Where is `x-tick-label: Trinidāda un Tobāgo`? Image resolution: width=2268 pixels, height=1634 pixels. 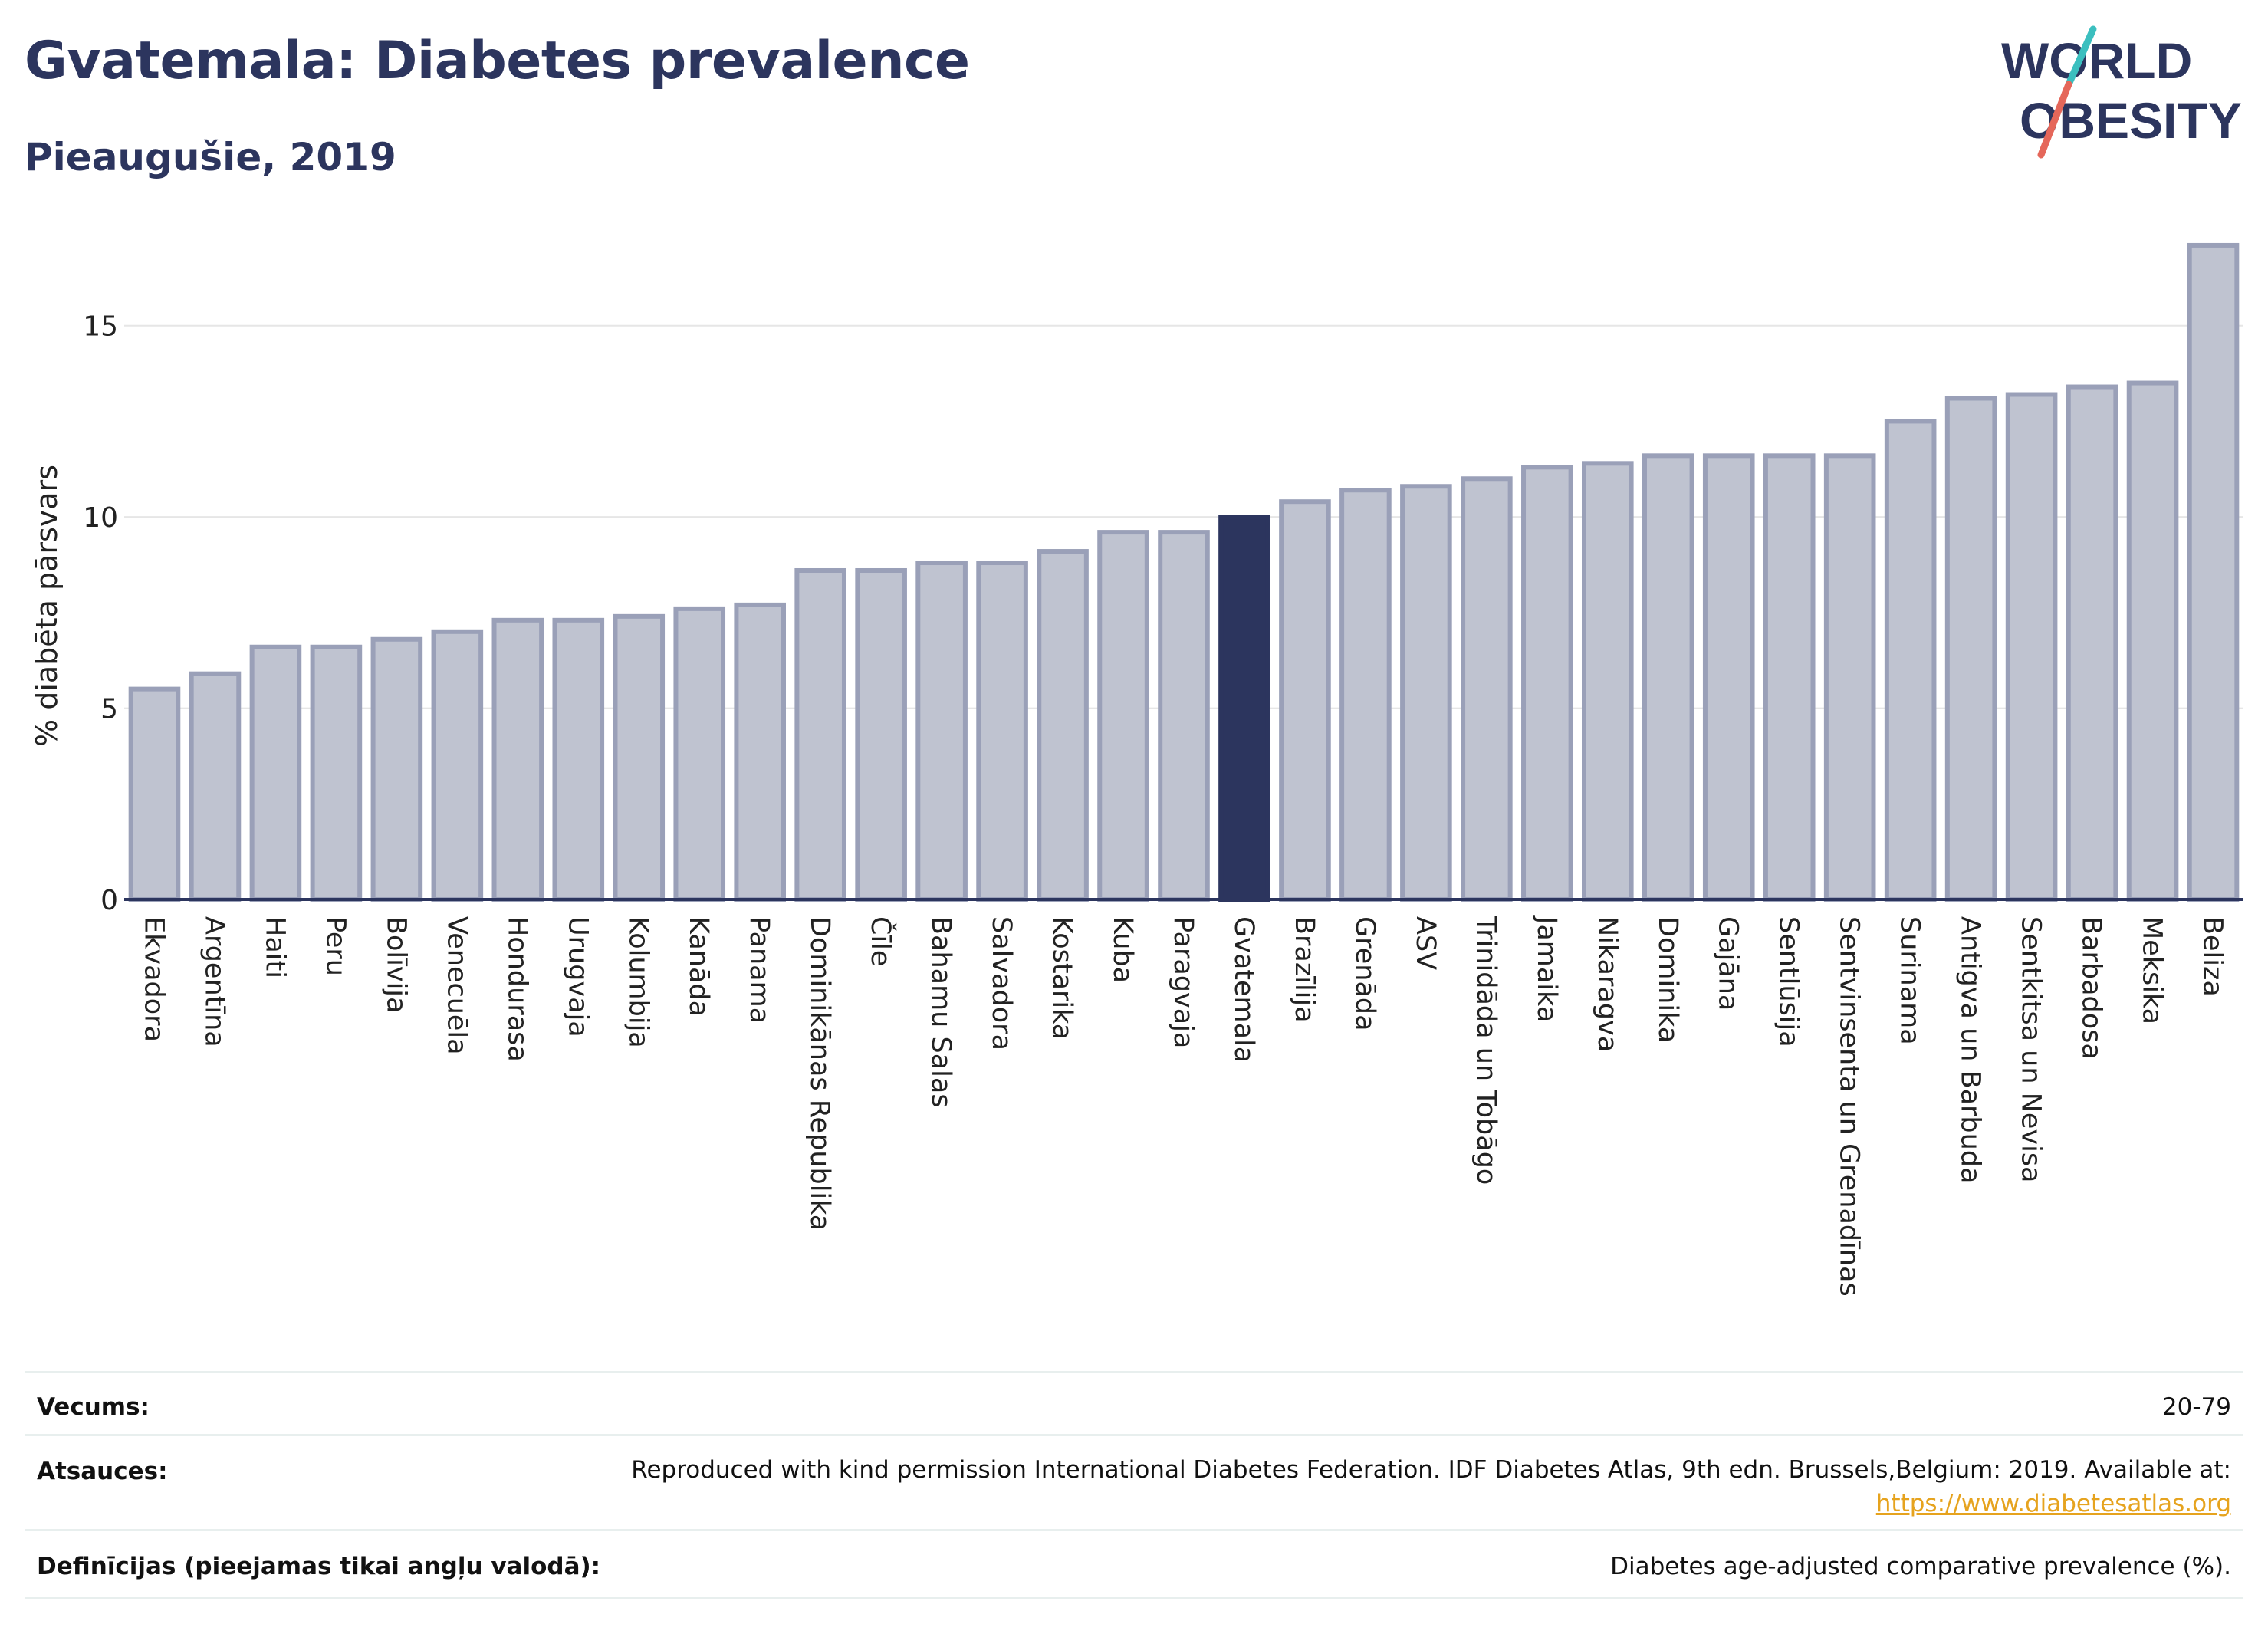
x-tick-label: Trinidāda un Tobāgo is located at coordinates (1486, 1051).